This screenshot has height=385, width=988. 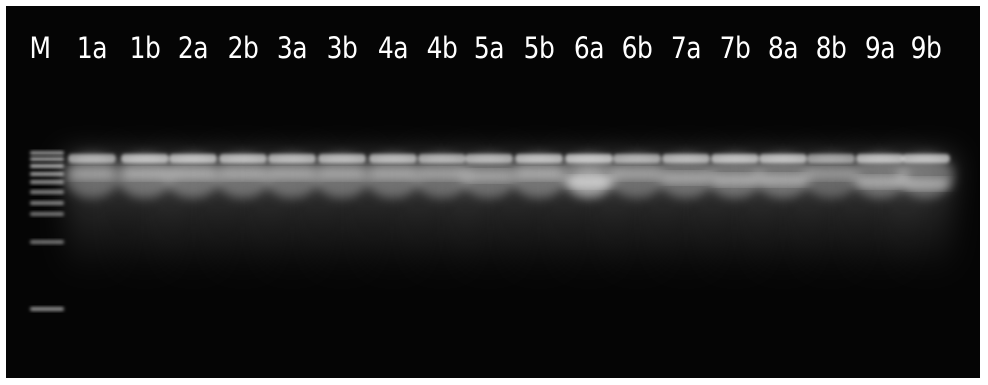 I want to click on lane-label-5a: 5a, so click(x=489, y=48).